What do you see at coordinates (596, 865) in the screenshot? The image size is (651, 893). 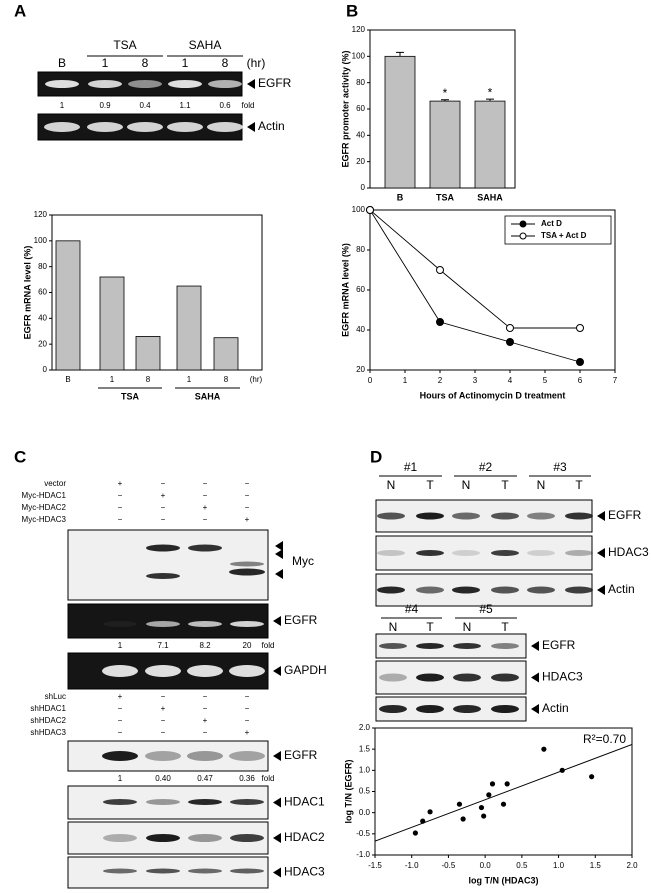 I see `x-tick-label: 1.5` at bounding box center [596, 865].